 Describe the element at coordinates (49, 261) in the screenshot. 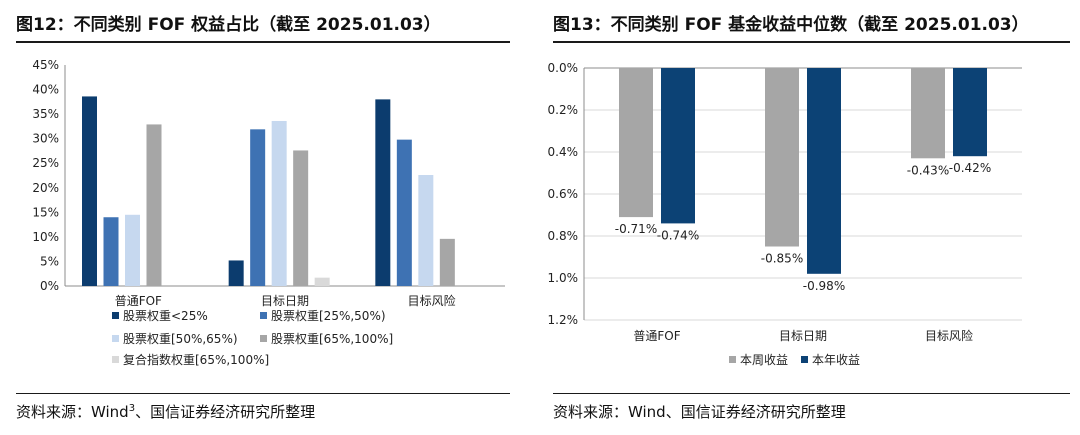

I see `y-tick-label: 5%` at that location.